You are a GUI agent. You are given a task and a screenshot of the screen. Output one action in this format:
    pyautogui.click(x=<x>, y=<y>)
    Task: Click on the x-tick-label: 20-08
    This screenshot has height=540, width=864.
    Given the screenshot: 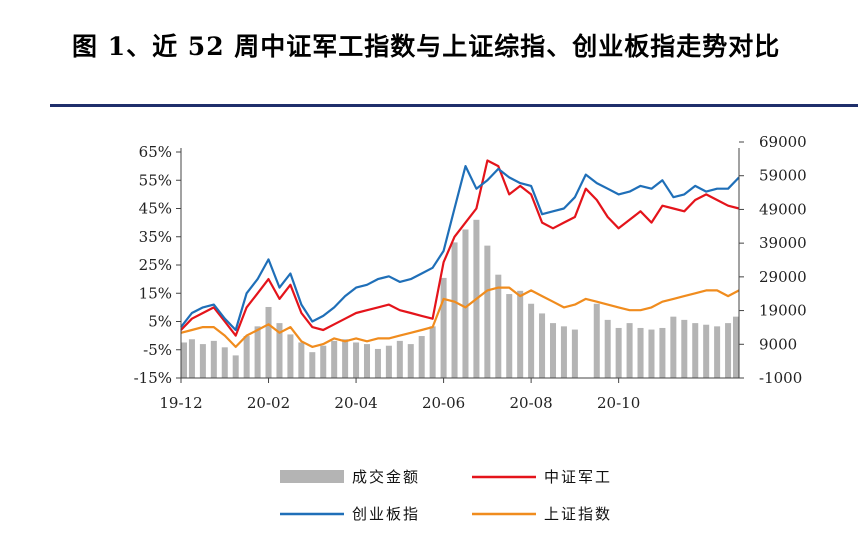 What is the action you would take?
    pyautogui.click(x=530, y=403)
    